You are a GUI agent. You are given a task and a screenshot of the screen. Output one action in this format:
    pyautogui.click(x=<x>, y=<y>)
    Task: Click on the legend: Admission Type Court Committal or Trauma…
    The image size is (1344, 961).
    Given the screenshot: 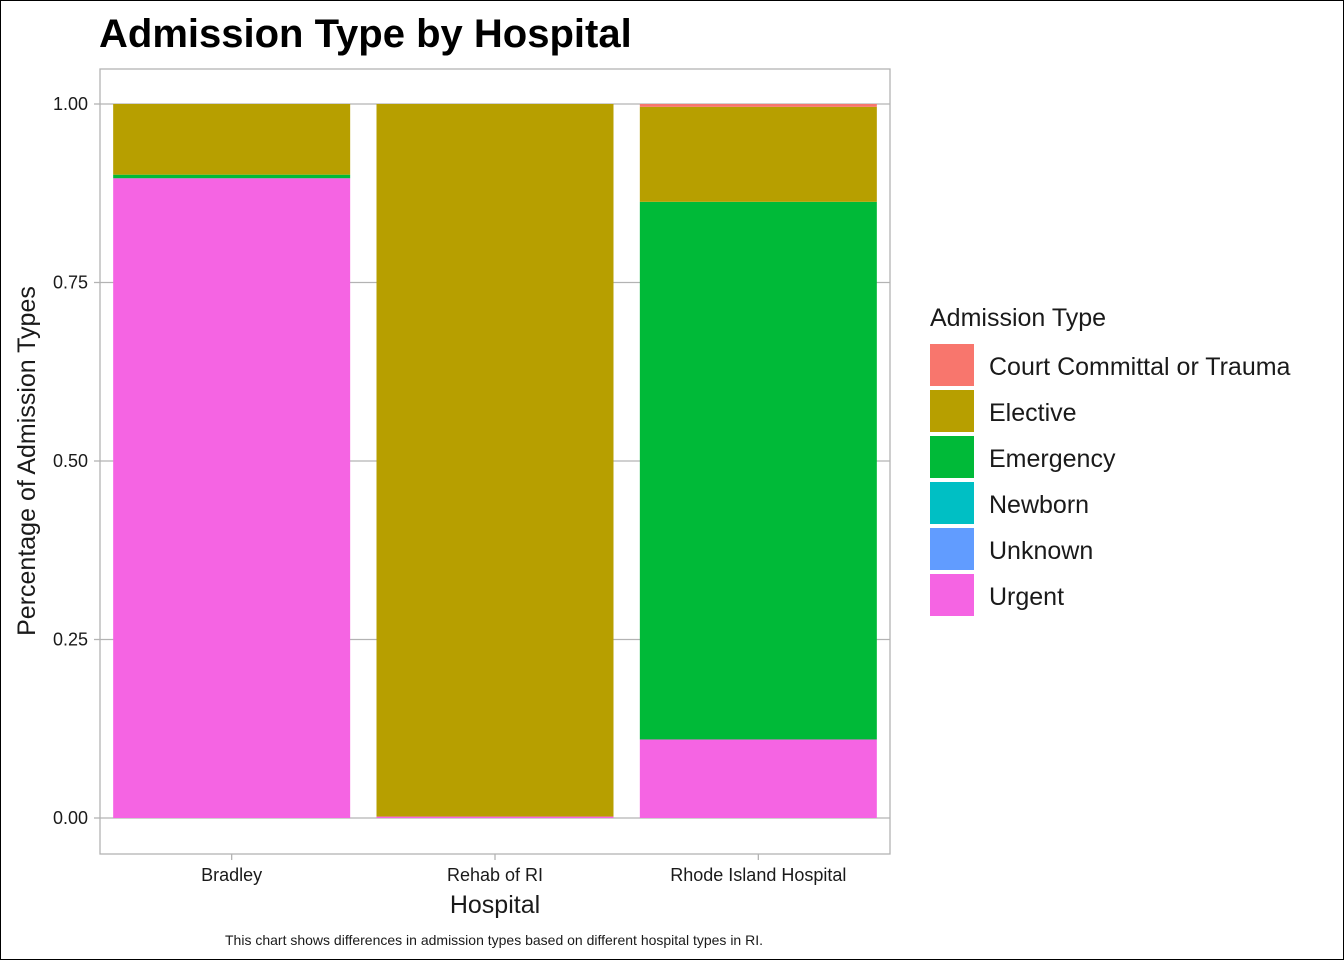 What is the action you would take?
    pyautogui.click(x=1110, y=460)
    